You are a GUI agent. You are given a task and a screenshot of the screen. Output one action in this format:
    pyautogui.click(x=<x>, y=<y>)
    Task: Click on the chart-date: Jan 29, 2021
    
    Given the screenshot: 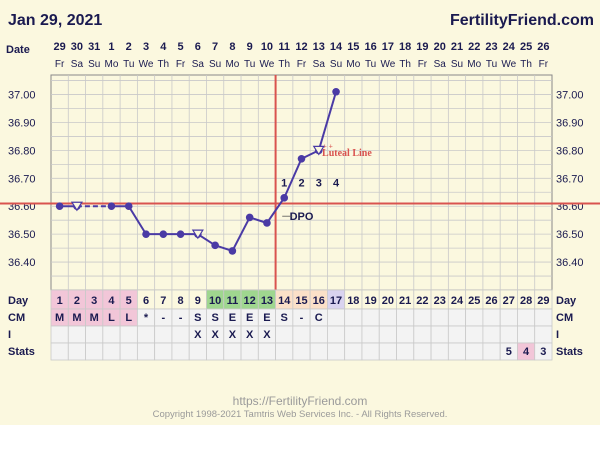 What is the action you would take?
    pyautogui.click(x=55, y=20)
    